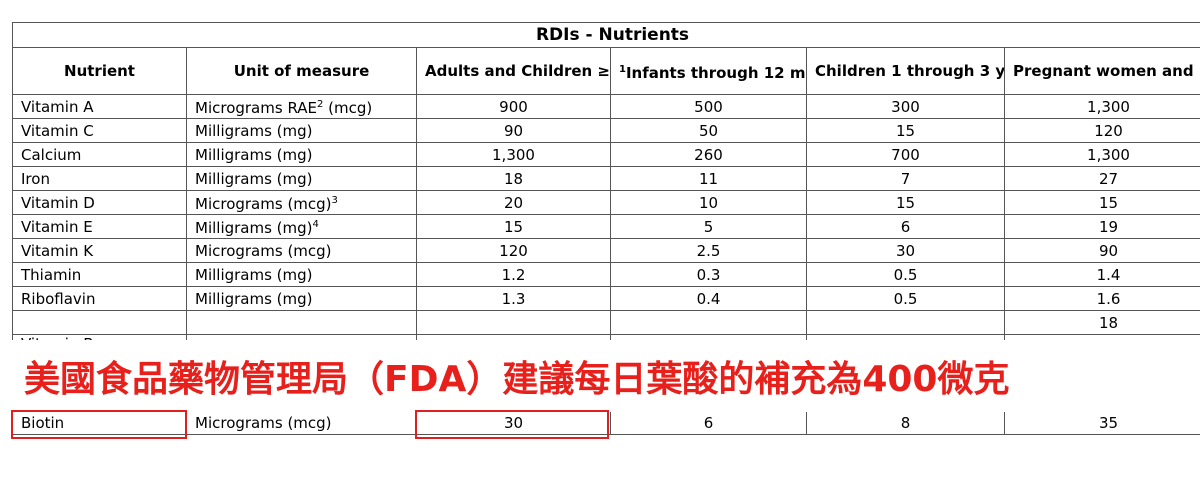 Image resolution: width=1200 pixels, height=496 pixels. I want to click on table-row: Calcium Milligrams (mg) 1,300 260 700 1,300, so click(606, 154).